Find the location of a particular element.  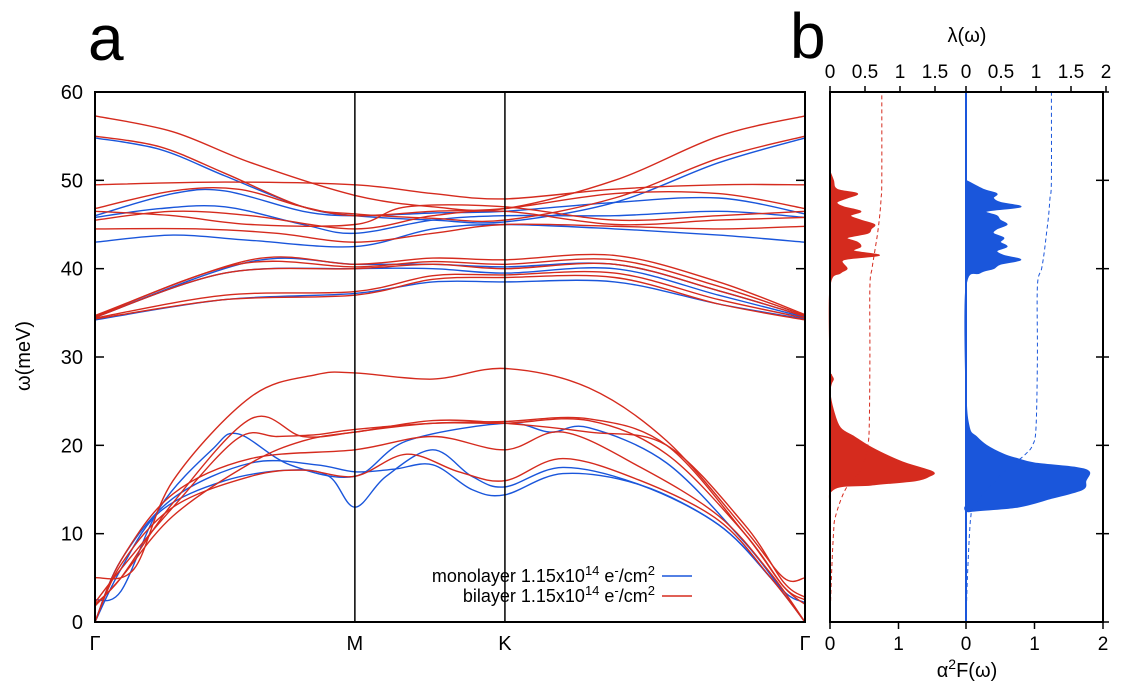

bilayer-lambda-line is located at coordinates (856, 357).